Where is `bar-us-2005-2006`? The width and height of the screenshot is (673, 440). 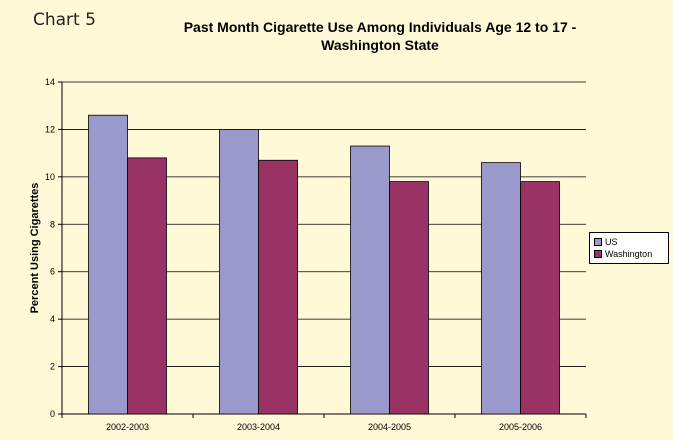 bar-us-2005-2006 is located at coordinates (501, 288).